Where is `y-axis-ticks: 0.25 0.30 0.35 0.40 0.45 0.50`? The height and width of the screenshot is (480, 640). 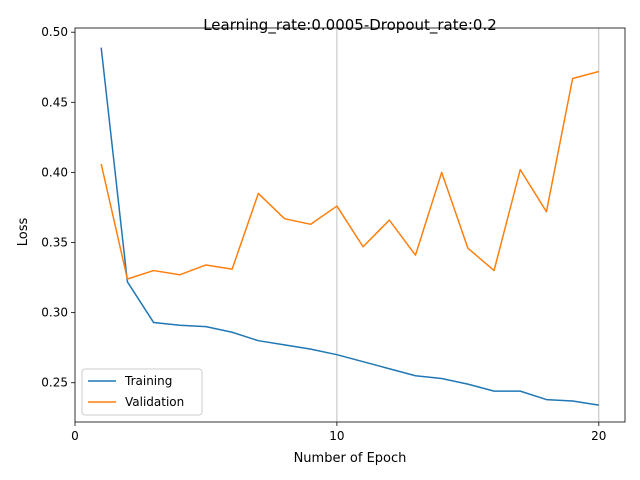 y-axis-ticks: 0.25 0.30 0.35 0.40 0.45 0.50 is located at coordinates (58, 207).